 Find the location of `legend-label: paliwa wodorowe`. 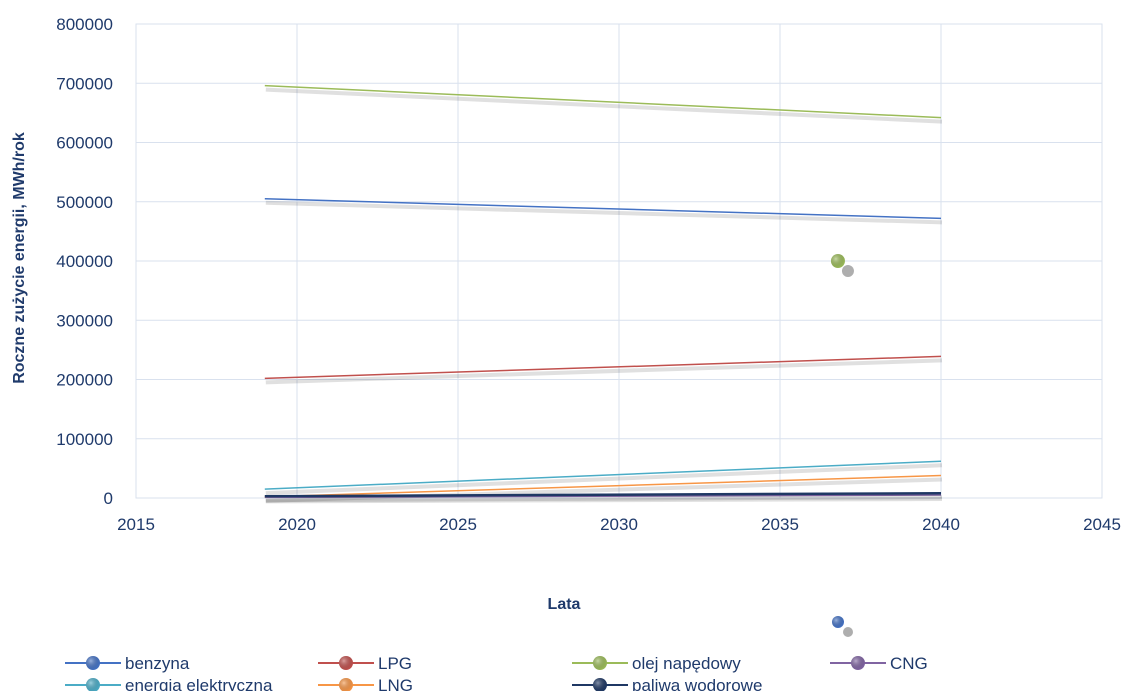

legend-label: paliwa wodorowe is located at coordinates (697, 683).